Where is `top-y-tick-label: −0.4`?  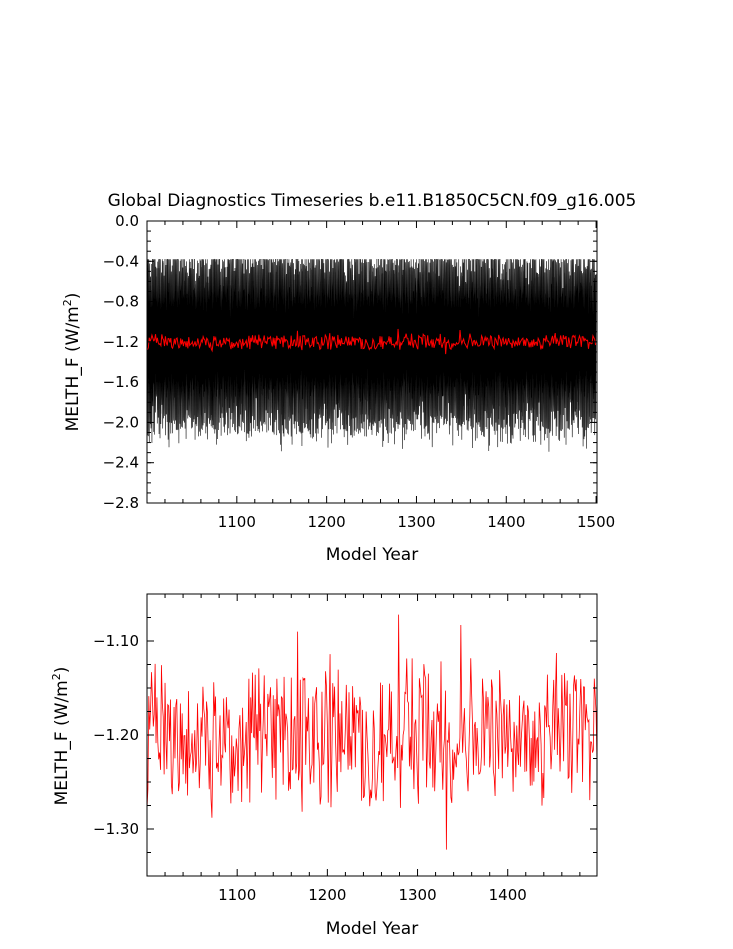
top-y-tick-label: −0.4 is located at coordinates (121, 261).